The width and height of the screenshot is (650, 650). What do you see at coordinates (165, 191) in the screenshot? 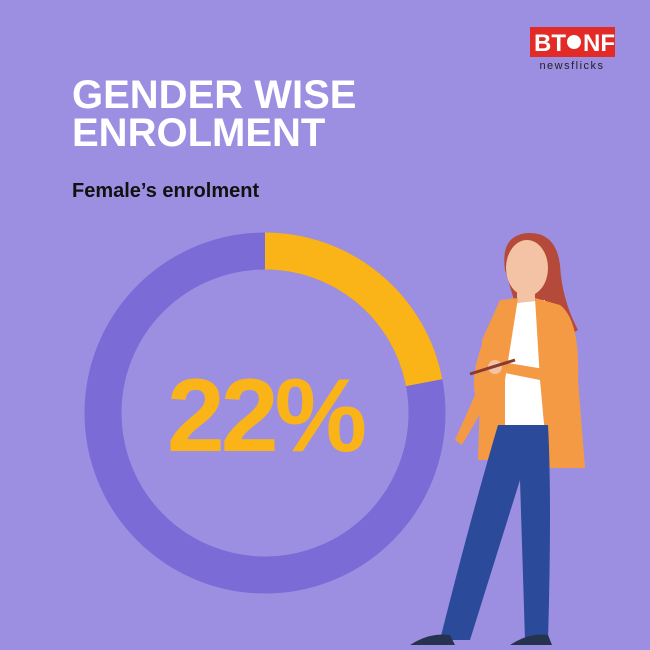
I see `subtitle: Female’s enrolment` at bounding box center [165, 191].